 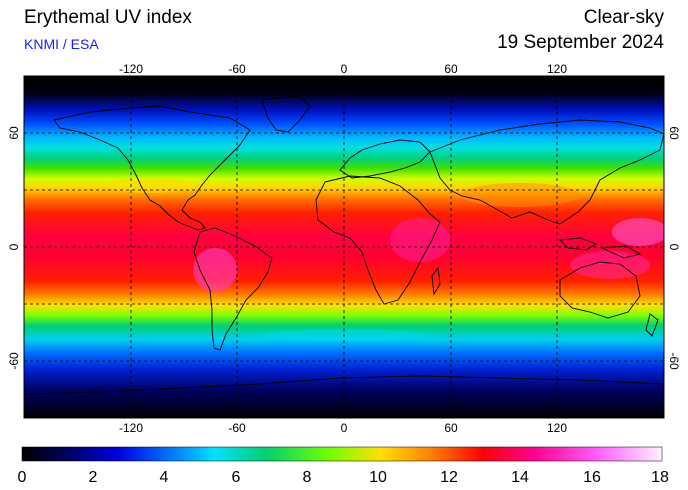 What do you see at coordinates (108, 17) in the screenshot?
I see `map-title: Erythemal UV index` at bounding box center [108, 17].